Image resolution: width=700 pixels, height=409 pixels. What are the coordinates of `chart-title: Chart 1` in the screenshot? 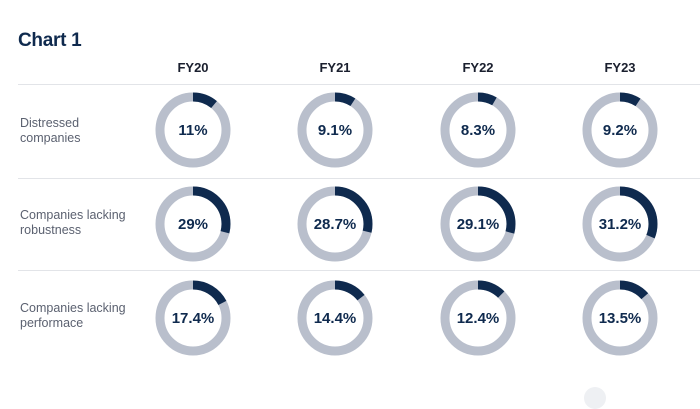 It's located at (50, 40).